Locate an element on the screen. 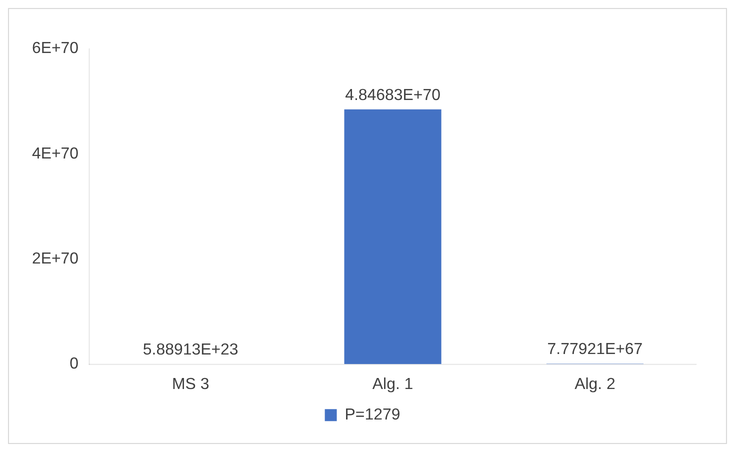 The width and height of the screenshot is (735, 452). data-label: 4.84683E+70 is located at coordinates (393, 95).